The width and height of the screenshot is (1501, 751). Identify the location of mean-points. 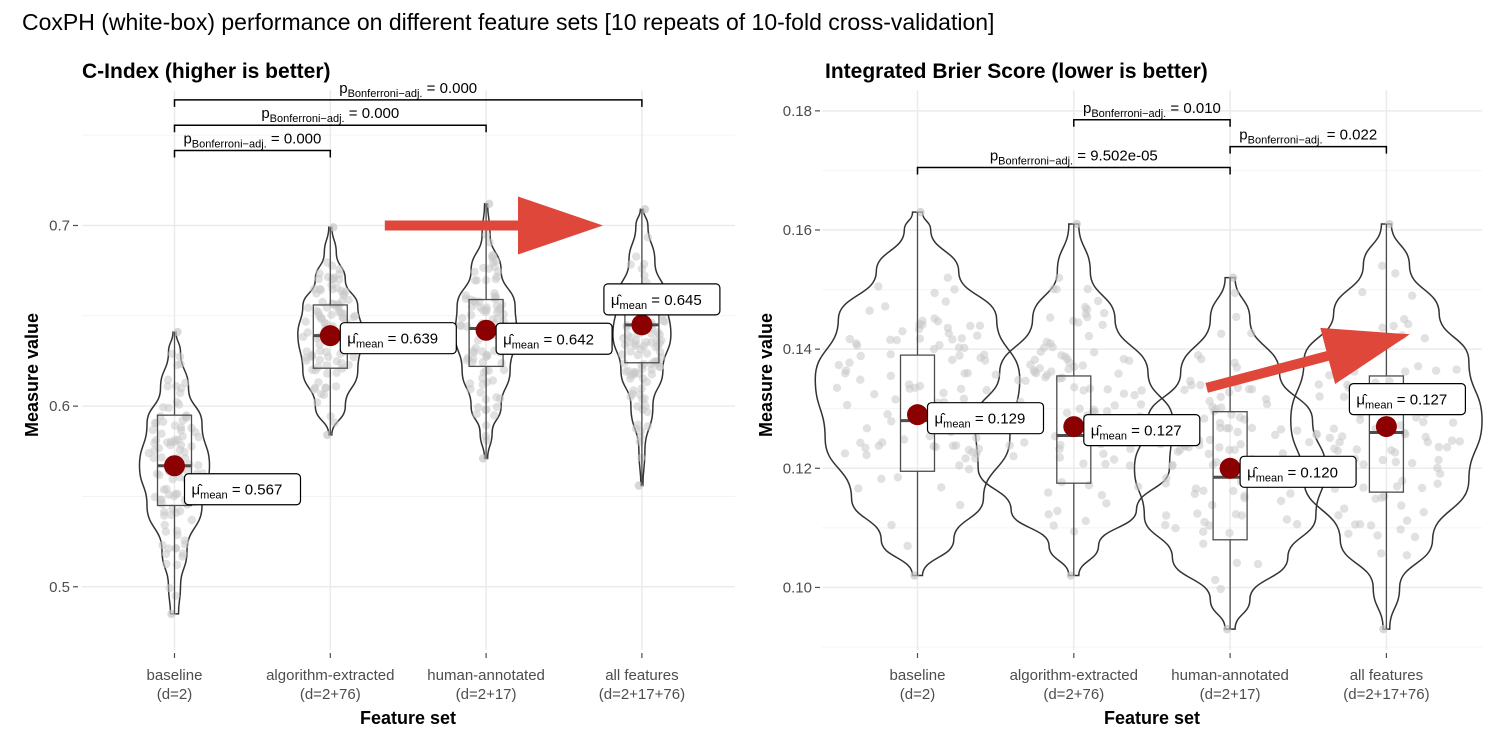
(408, 395).